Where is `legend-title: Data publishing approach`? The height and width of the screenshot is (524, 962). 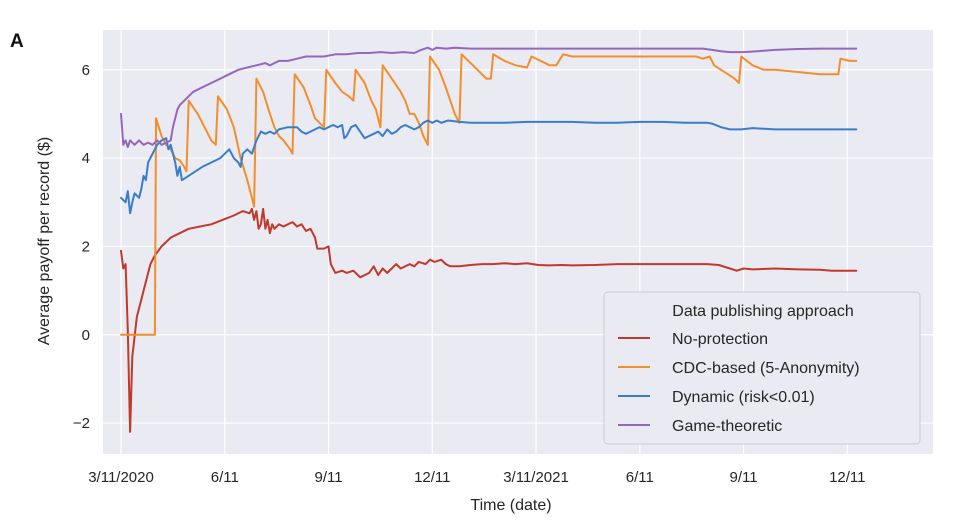 legend-title: Data publishing approach is located at coordinates (762, 311).